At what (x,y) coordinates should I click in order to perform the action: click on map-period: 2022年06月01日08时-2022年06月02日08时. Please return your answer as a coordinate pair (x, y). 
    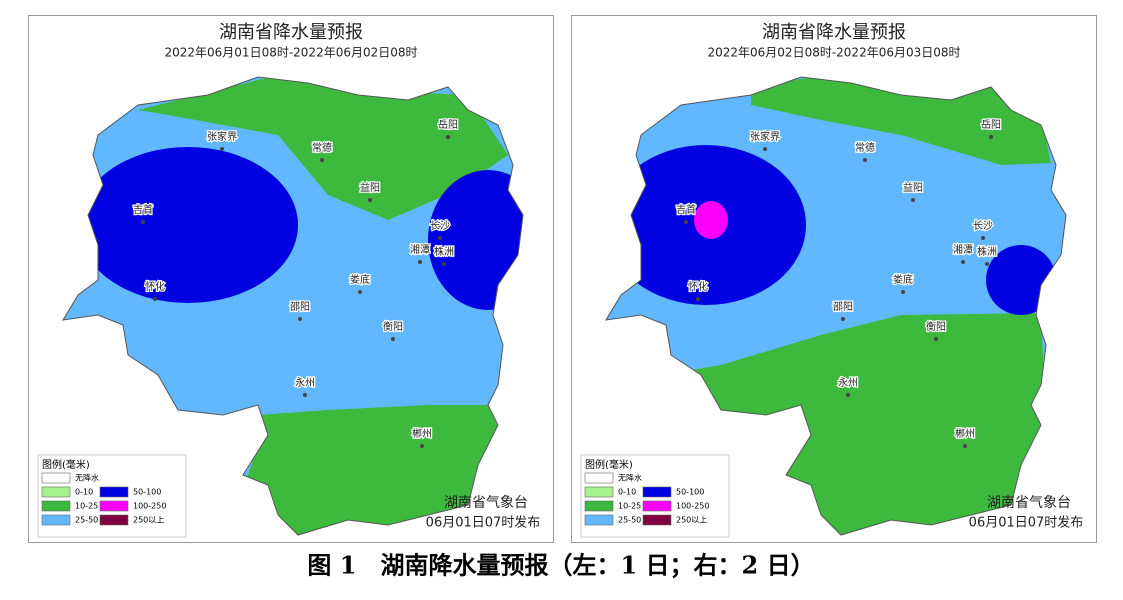
    Looking at the image, I should click on (290, 53).